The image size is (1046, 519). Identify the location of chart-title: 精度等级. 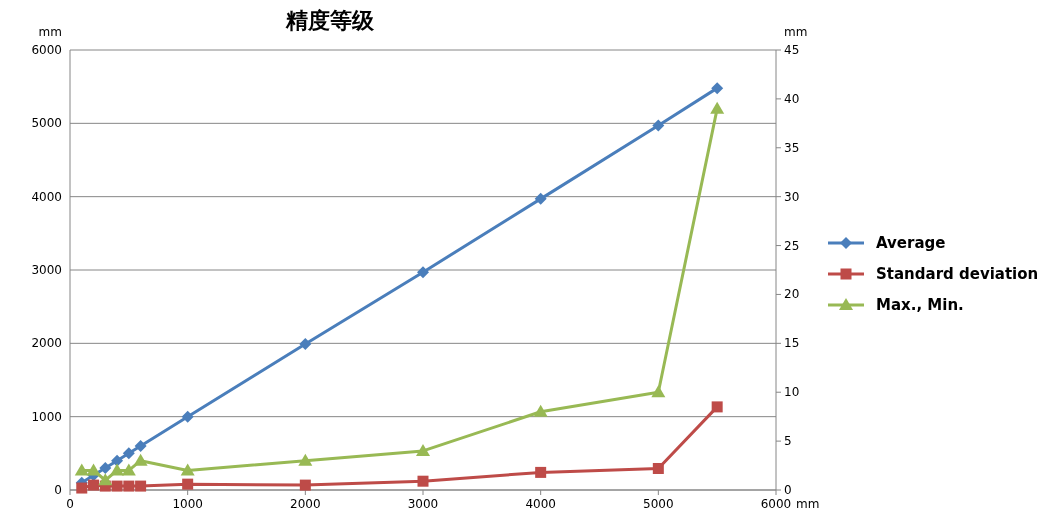
(330, 20).